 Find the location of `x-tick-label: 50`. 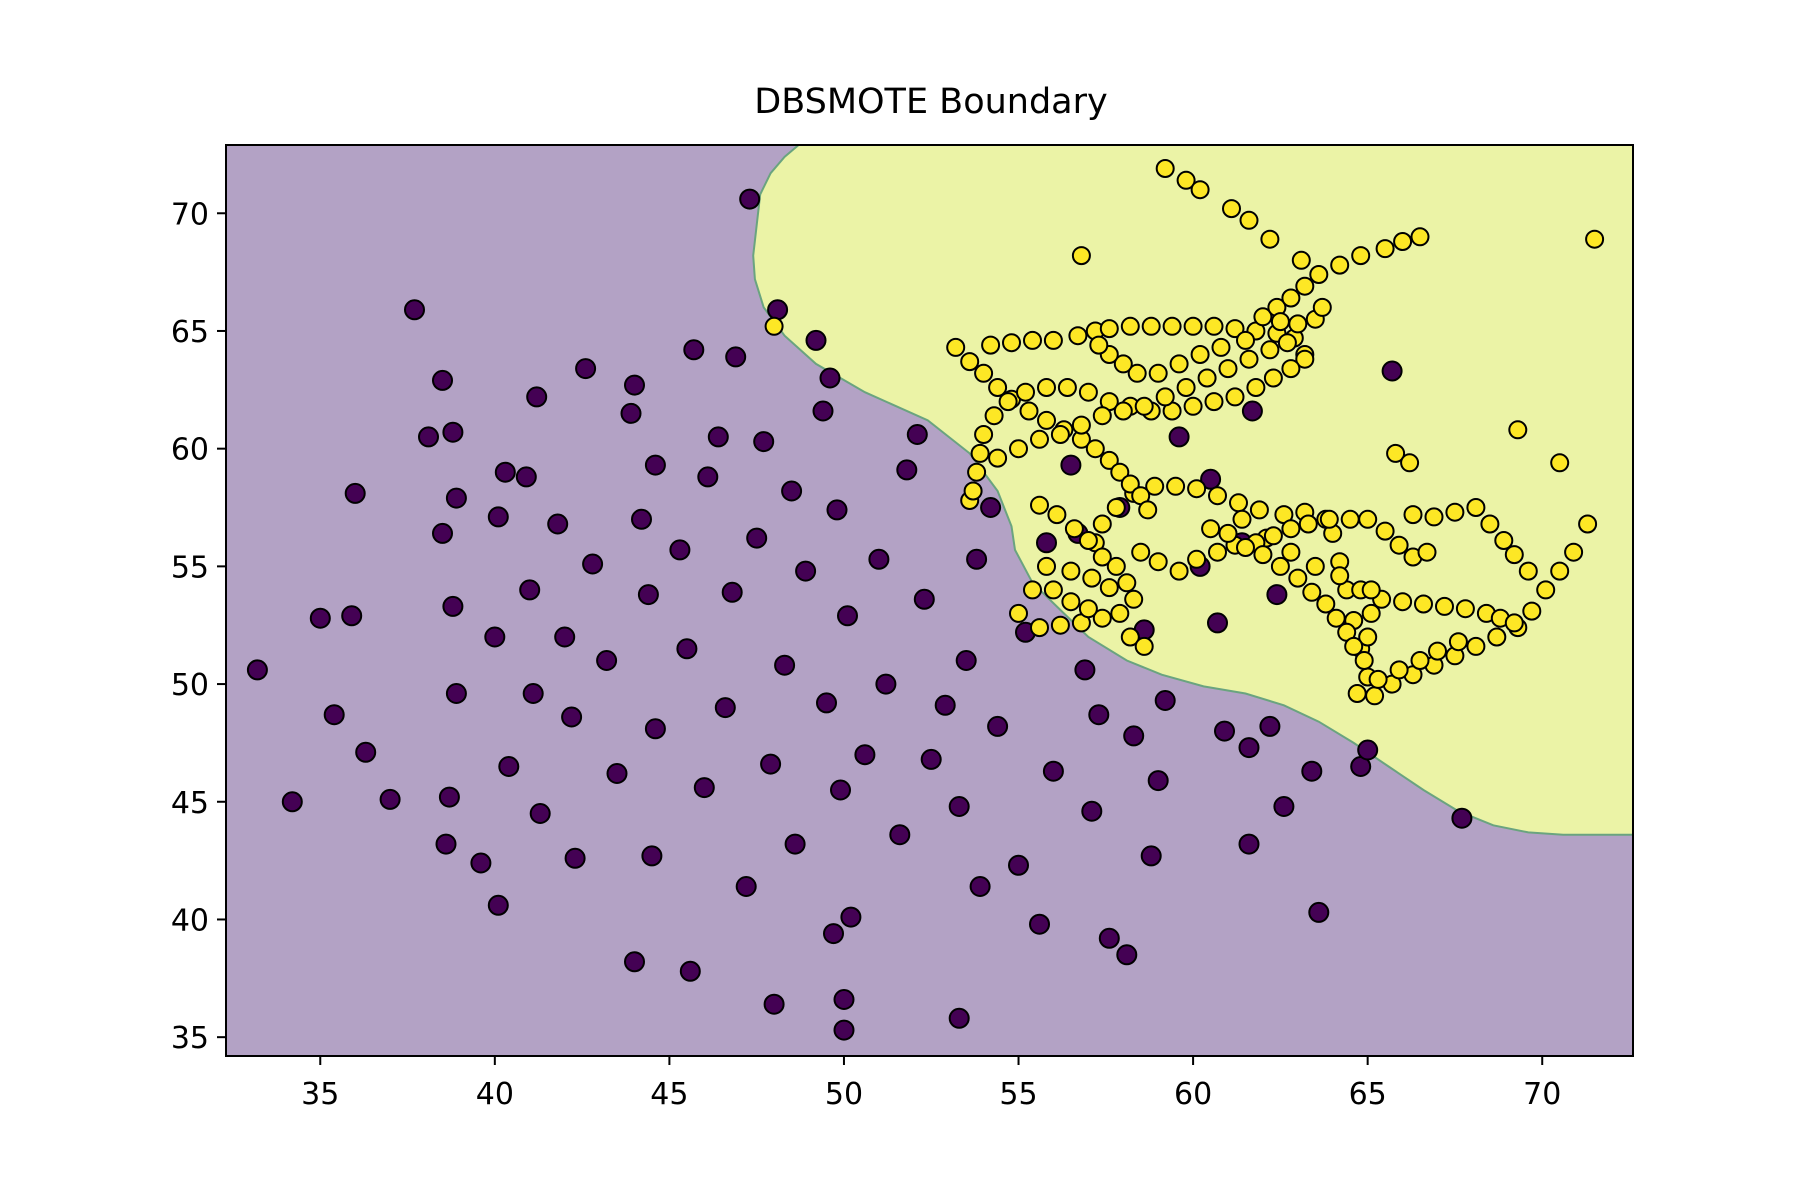

x-tick-label: 50 is located at coordinates (844, 1094).